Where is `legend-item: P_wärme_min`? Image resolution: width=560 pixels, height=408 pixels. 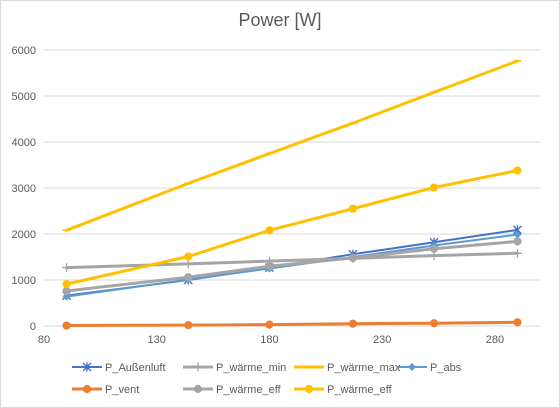
legend-item: P_wärme_min is located at coordinates (234, 368).